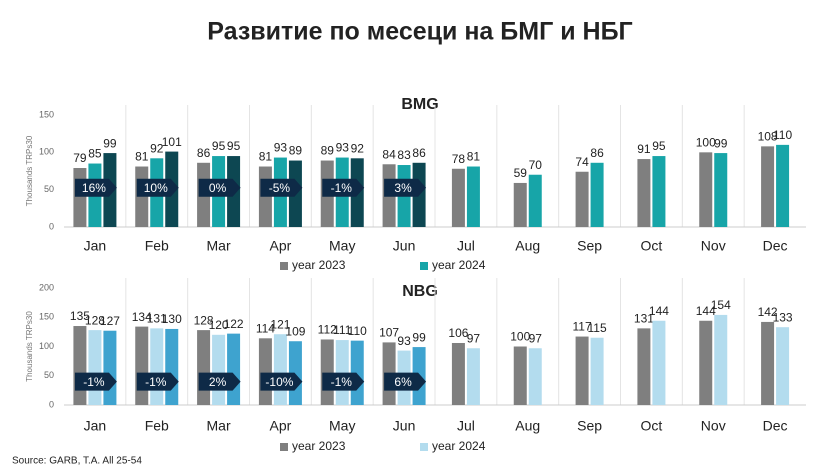 This screenshot has height=473, width=840. Describe the element at coordinates (420, 291) in the screenshot. I see `subchart-title: NBG` at that location.